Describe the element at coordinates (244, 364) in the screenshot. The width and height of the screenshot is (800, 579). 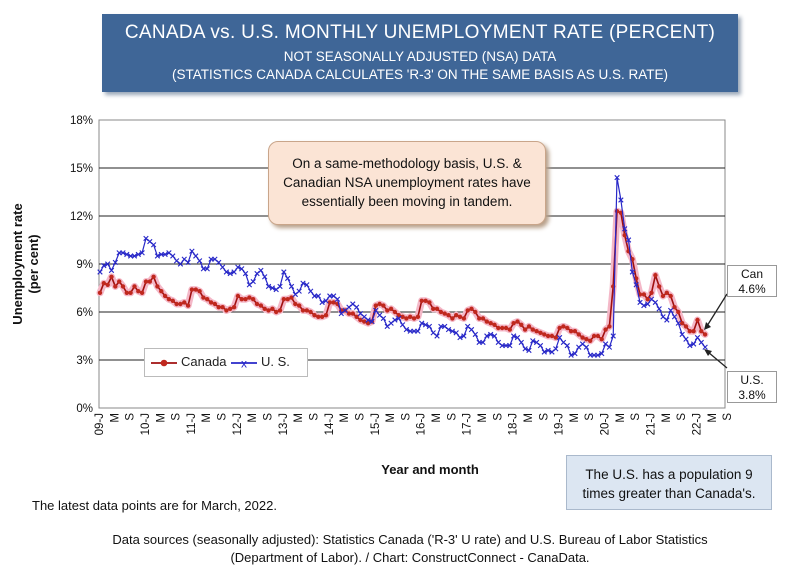
I see `svg-text: x` at that location.